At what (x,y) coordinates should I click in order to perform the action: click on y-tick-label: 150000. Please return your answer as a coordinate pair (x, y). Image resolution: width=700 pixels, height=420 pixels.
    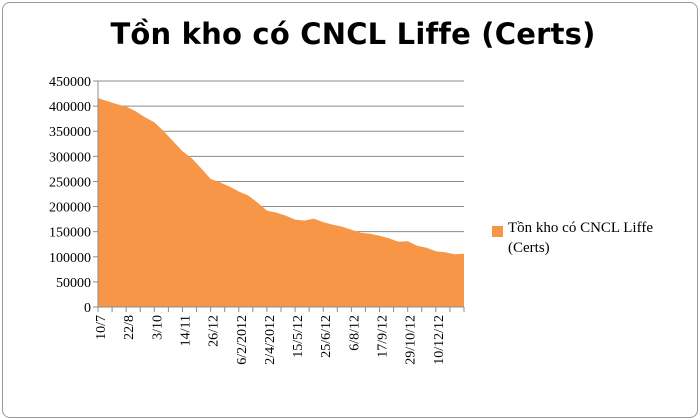
    Looking at the image, I should click on (70, 233).